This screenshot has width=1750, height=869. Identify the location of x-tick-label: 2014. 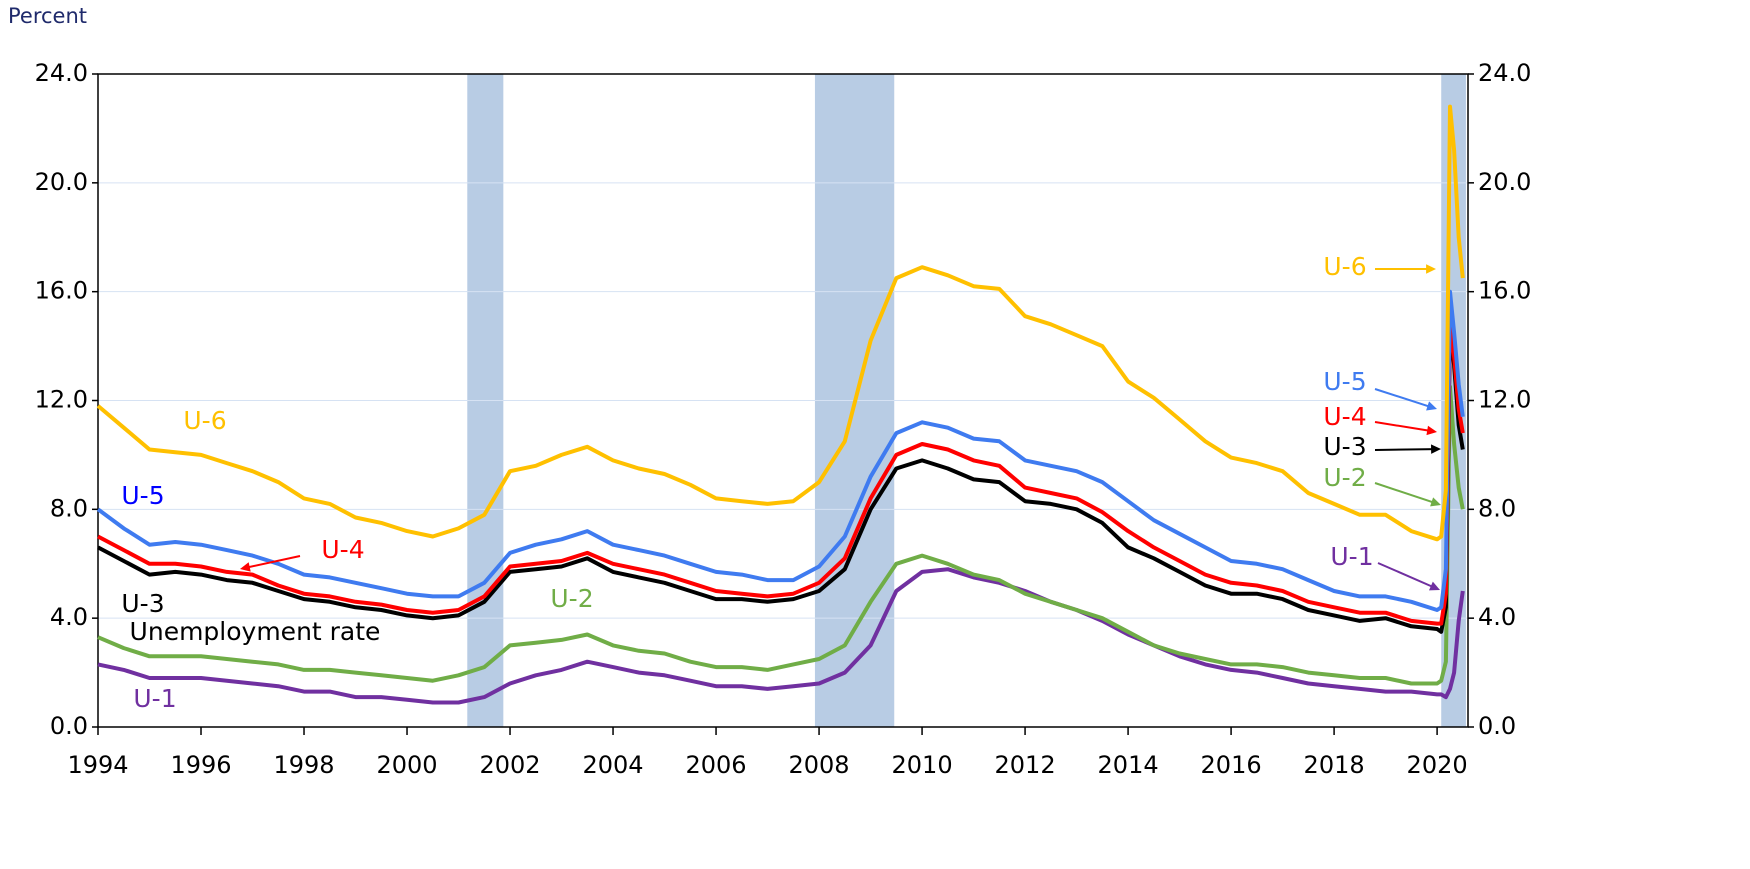
(1128, 765).